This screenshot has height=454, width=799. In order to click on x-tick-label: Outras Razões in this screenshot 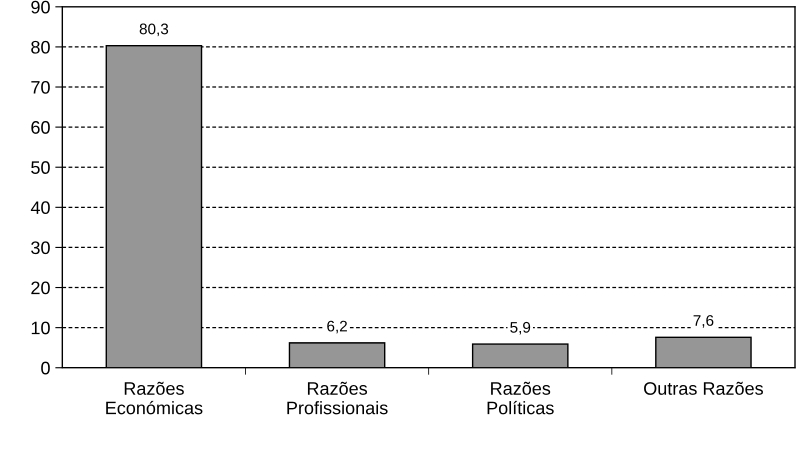, I will do `click(703, 388)`.